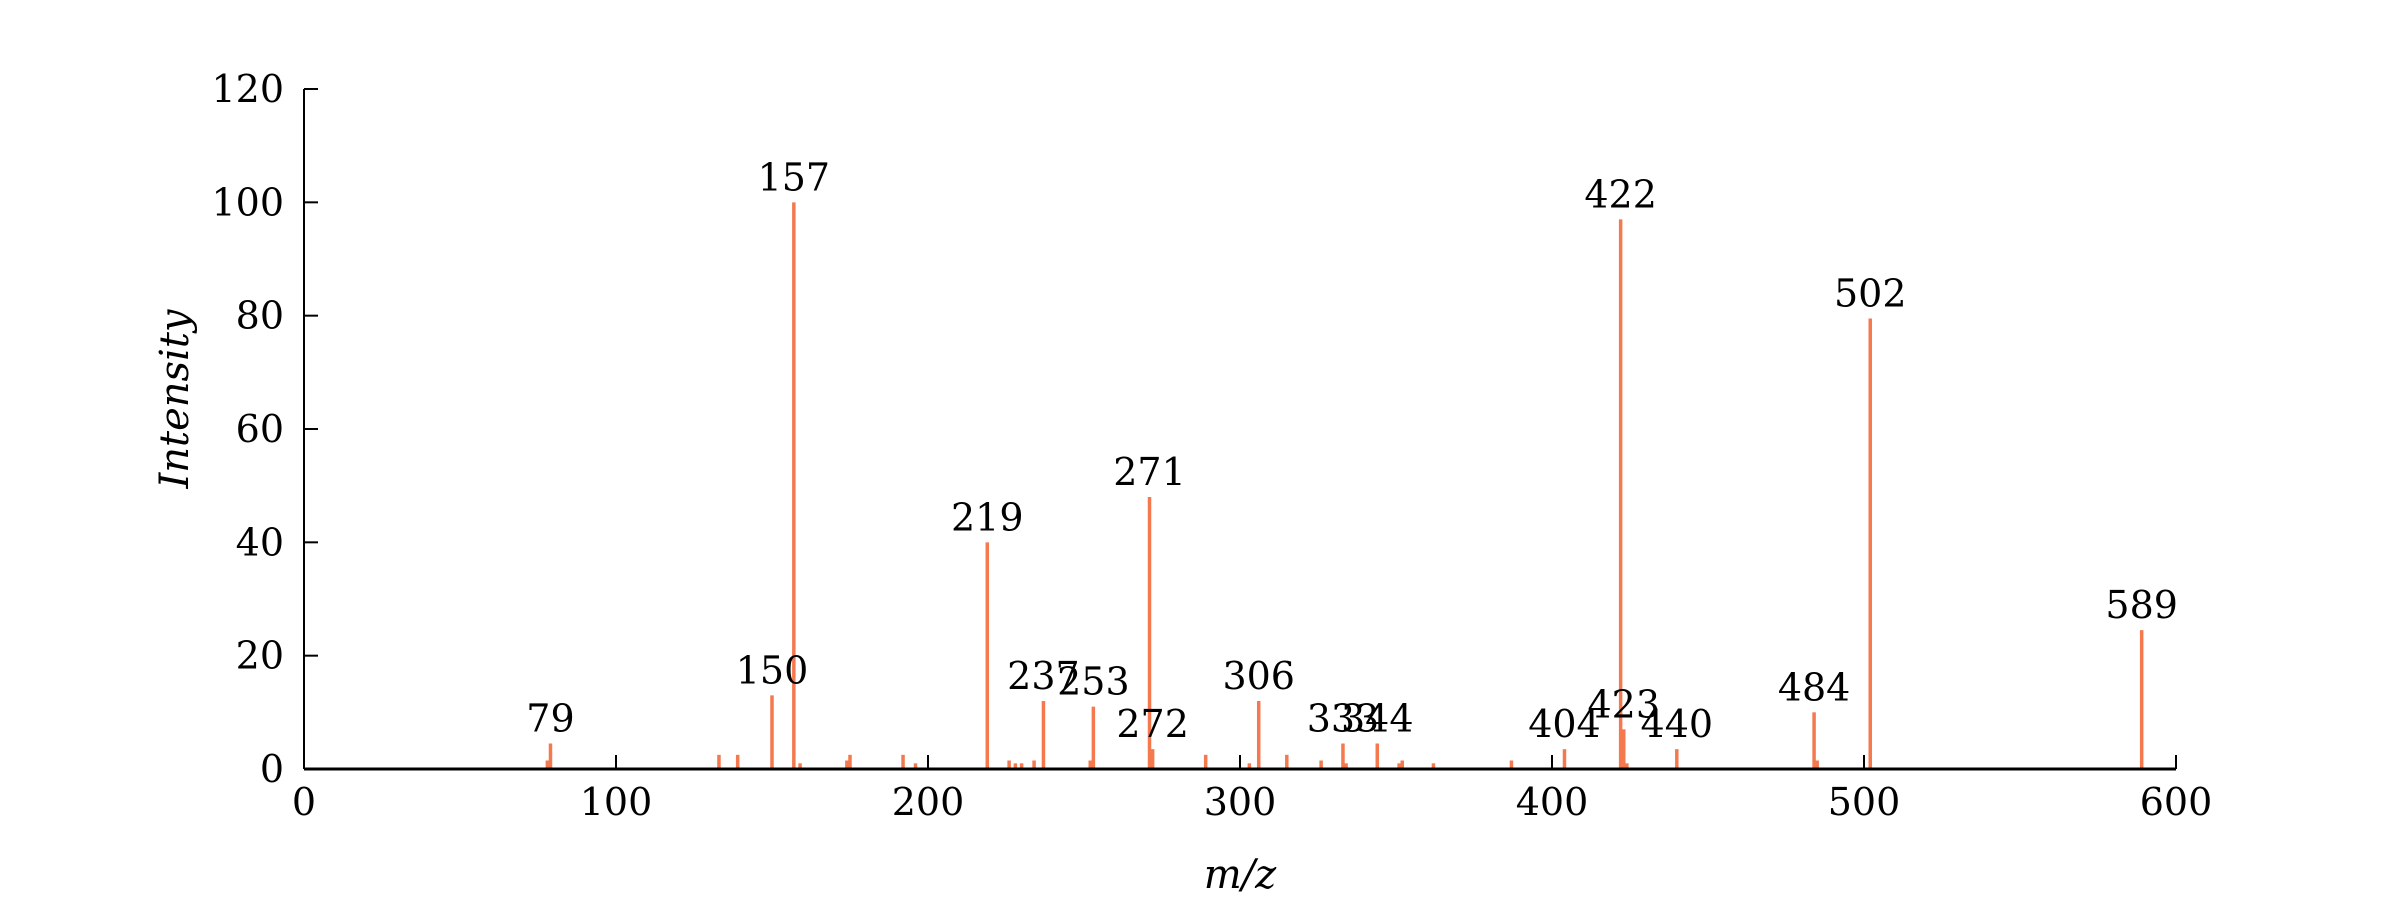 Image resolution: width=2400 pixels, height=900 pixels. I want to click on x-tick-label: 0, so click(304, 802).